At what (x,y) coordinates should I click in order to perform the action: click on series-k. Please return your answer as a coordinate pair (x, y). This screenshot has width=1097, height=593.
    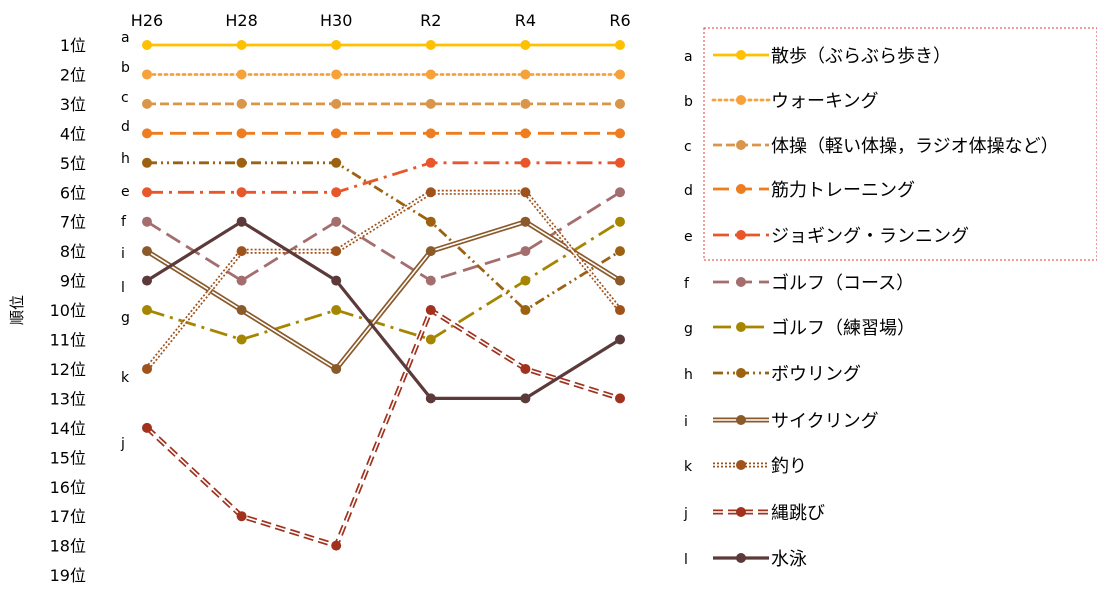
    Looking at the image, I should click on (383, 280).